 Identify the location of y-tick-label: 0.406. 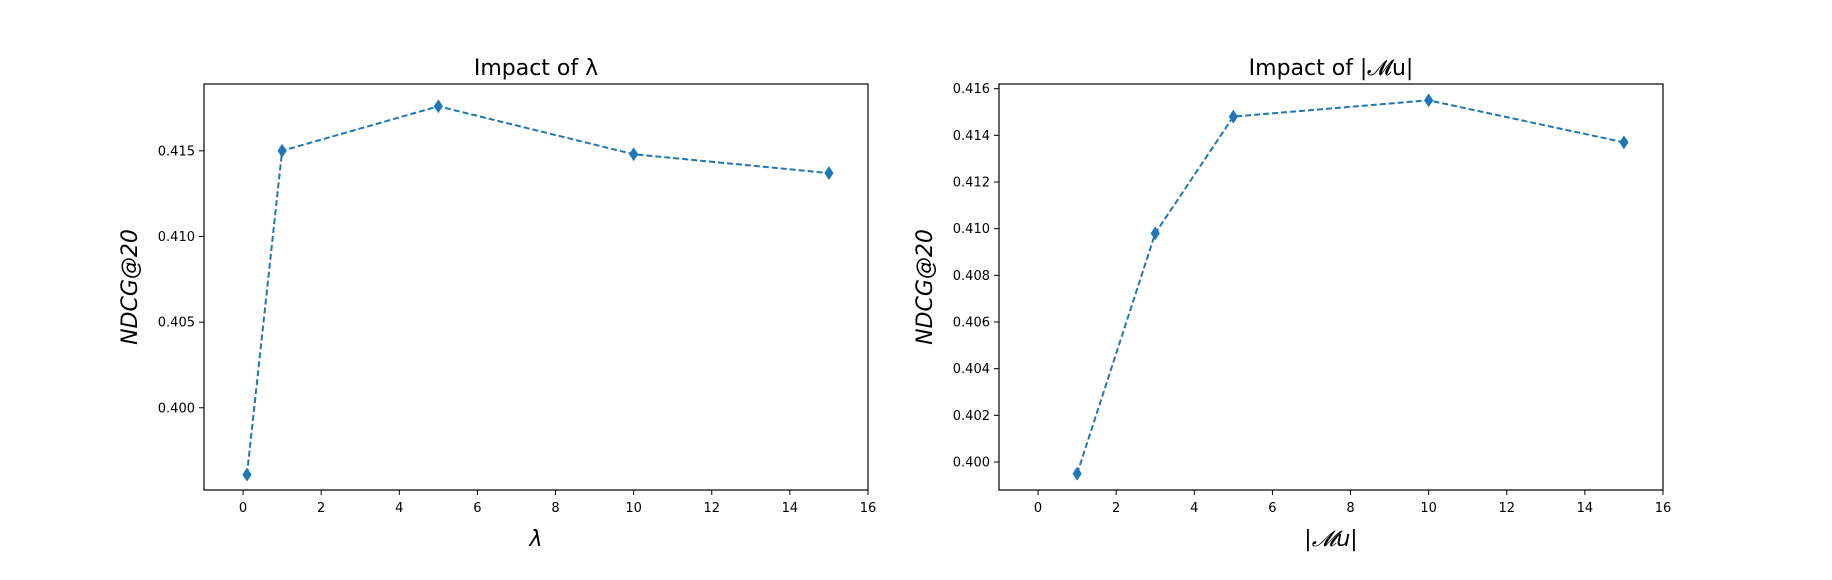
(971, 323).